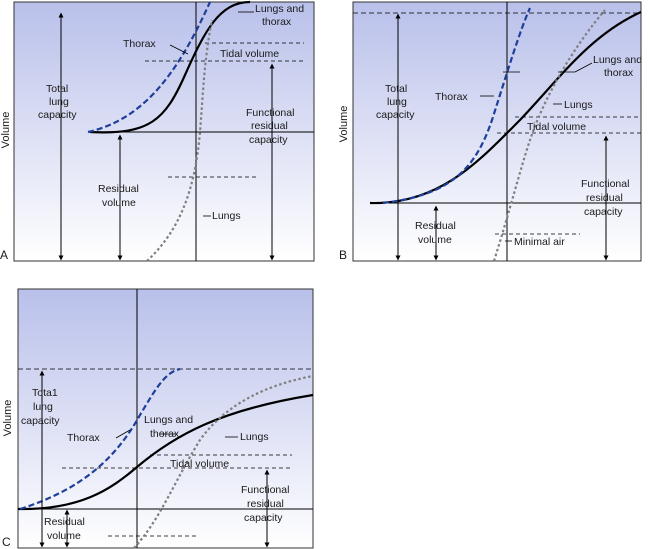 This screenshot has width=650, height=549. Describe the element at coordinates (4, 255) in the screenshot. I see `panel-a-letter: A` at that location.